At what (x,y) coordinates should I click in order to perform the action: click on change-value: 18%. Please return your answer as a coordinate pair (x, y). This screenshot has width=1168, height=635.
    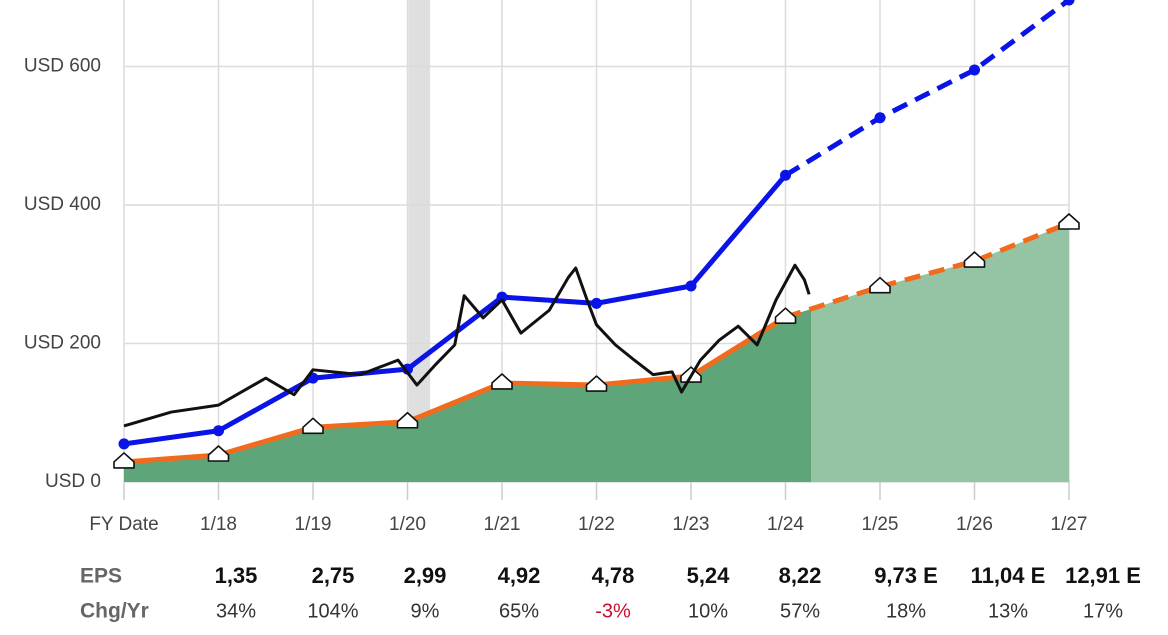
    Looking at the image, I should click on (906, 611).